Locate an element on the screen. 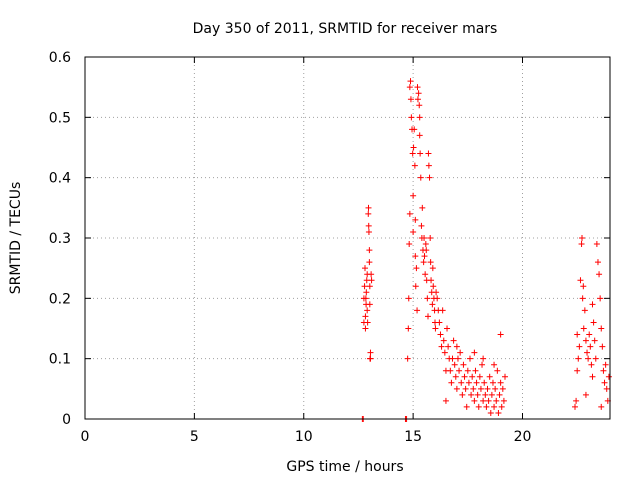 The height and width of the screenshot is (480, 640). y-tick-label: 0.3 is located at coordinates (60, 239).